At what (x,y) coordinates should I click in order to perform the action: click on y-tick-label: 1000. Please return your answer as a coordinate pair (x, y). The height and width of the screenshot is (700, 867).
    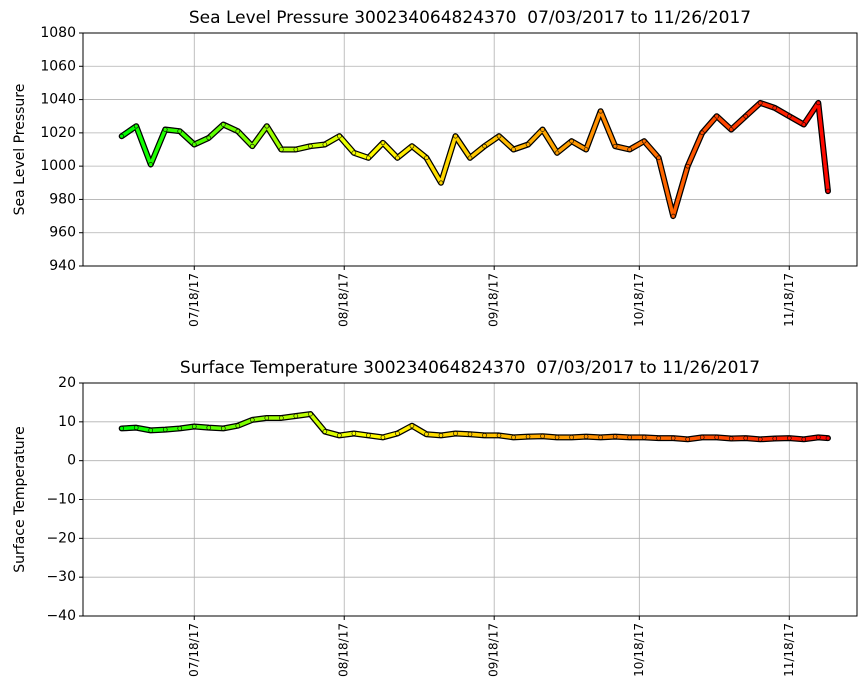
    Looking at the image, I should click on (58, 166).